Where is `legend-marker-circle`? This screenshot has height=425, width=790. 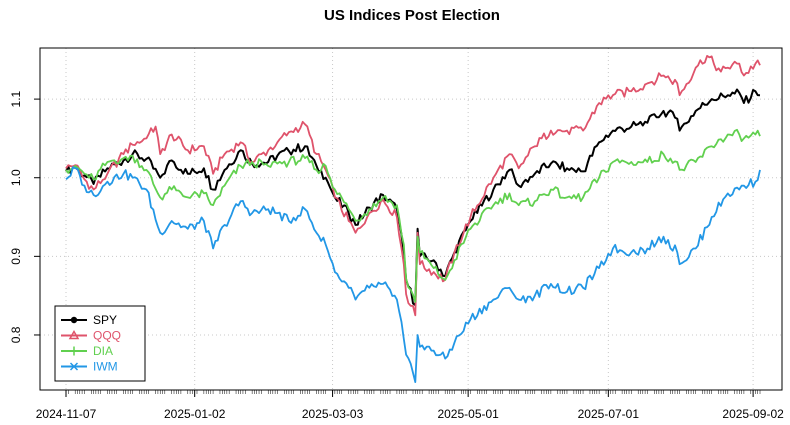
legend-marker-circle is located at coordinates (74, 320).